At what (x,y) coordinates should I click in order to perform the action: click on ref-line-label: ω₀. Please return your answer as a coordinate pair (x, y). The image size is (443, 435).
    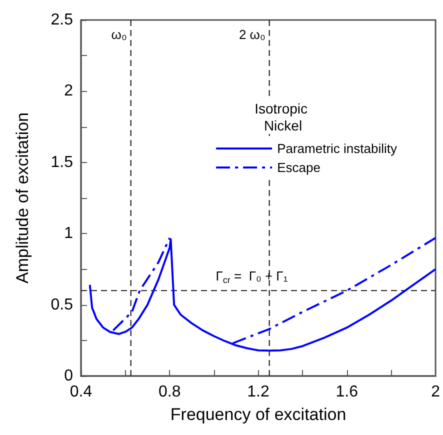
    Looking at the image, I should click on (119, 34).